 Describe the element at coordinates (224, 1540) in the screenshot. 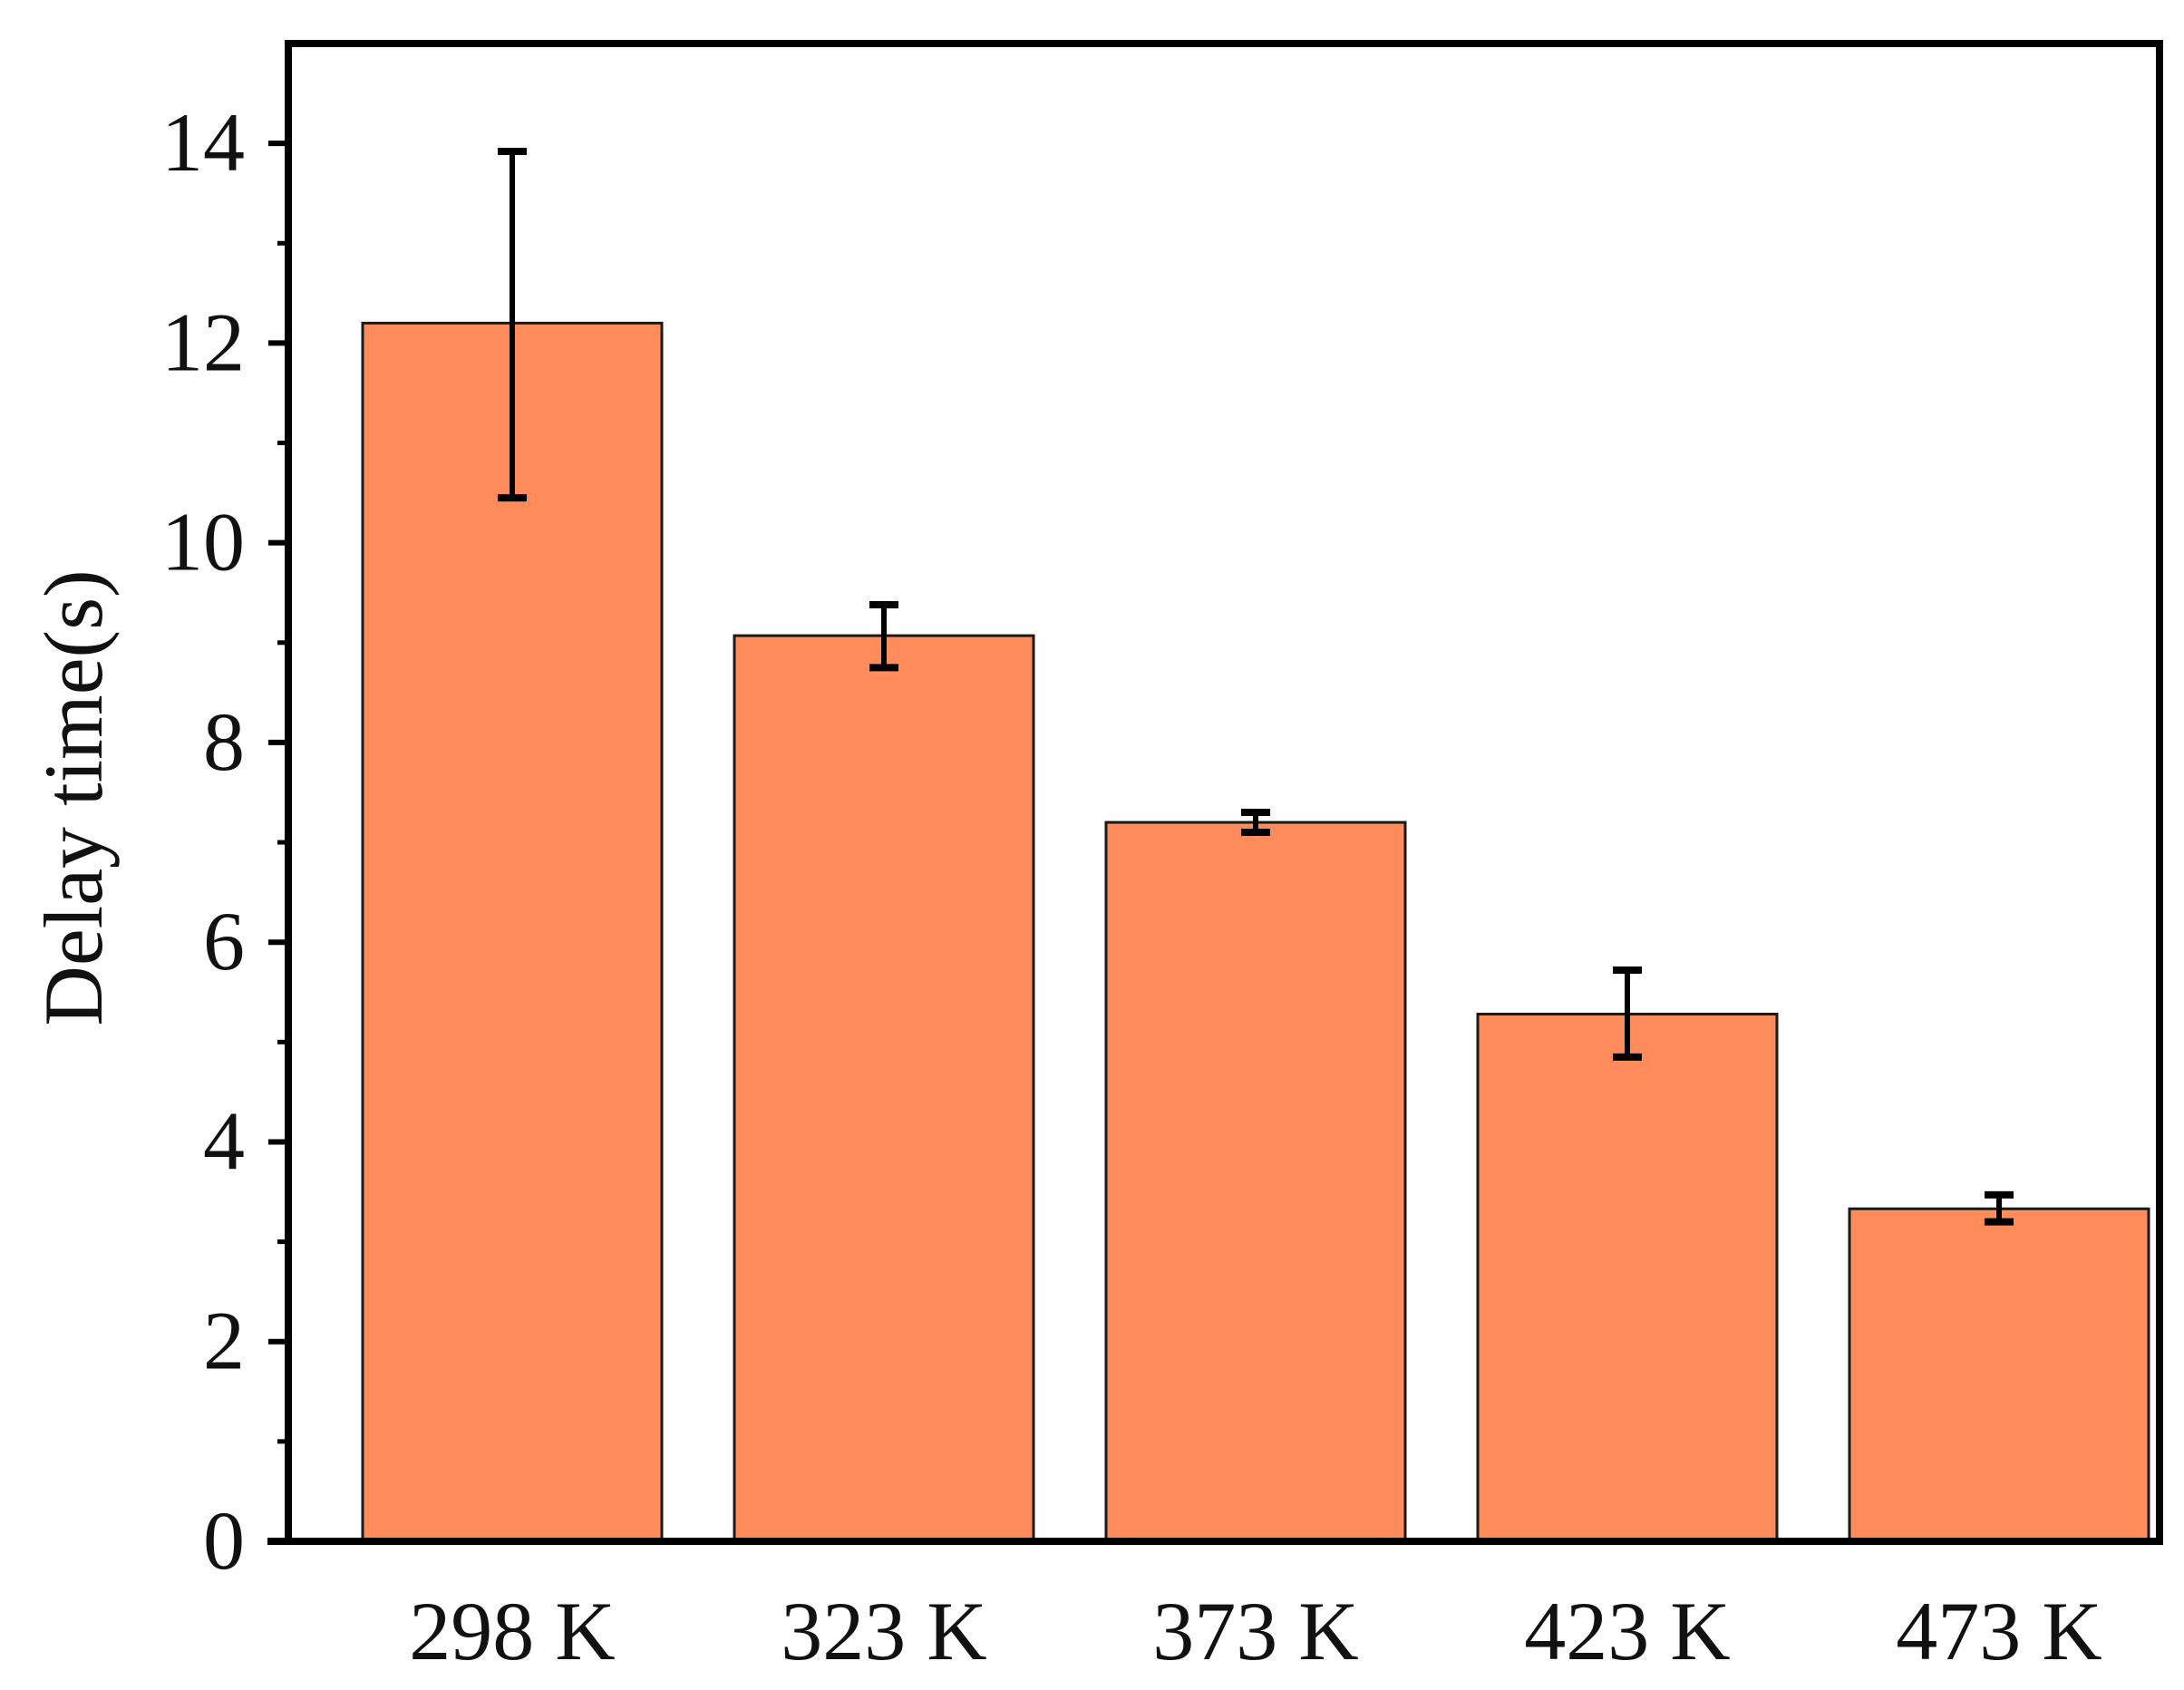

I see `y-tick-label: 0` at that location.